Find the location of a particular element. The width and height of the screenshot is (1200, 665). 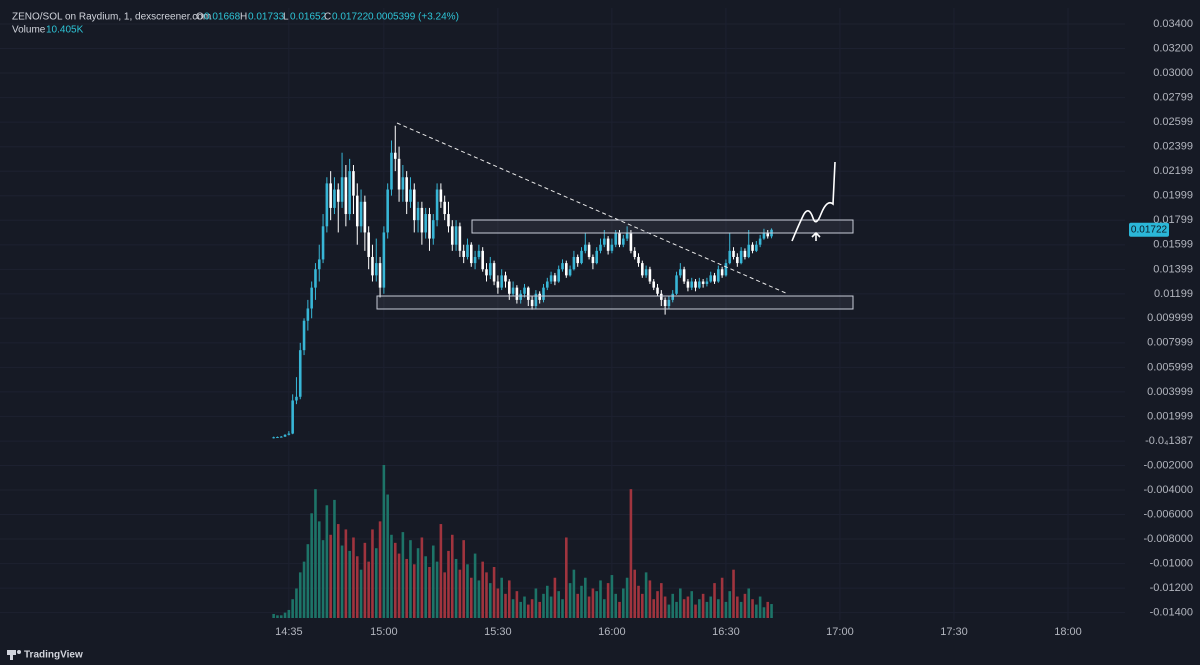

y-tick-label: -0.006000 is located at coordinates (1168, 514).